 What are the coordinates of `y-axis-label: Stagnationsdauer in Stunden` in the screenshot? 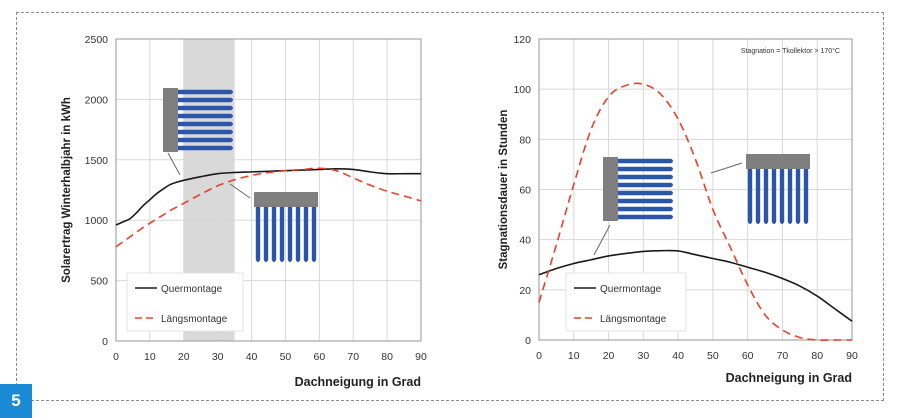 It's located at (504, 190).